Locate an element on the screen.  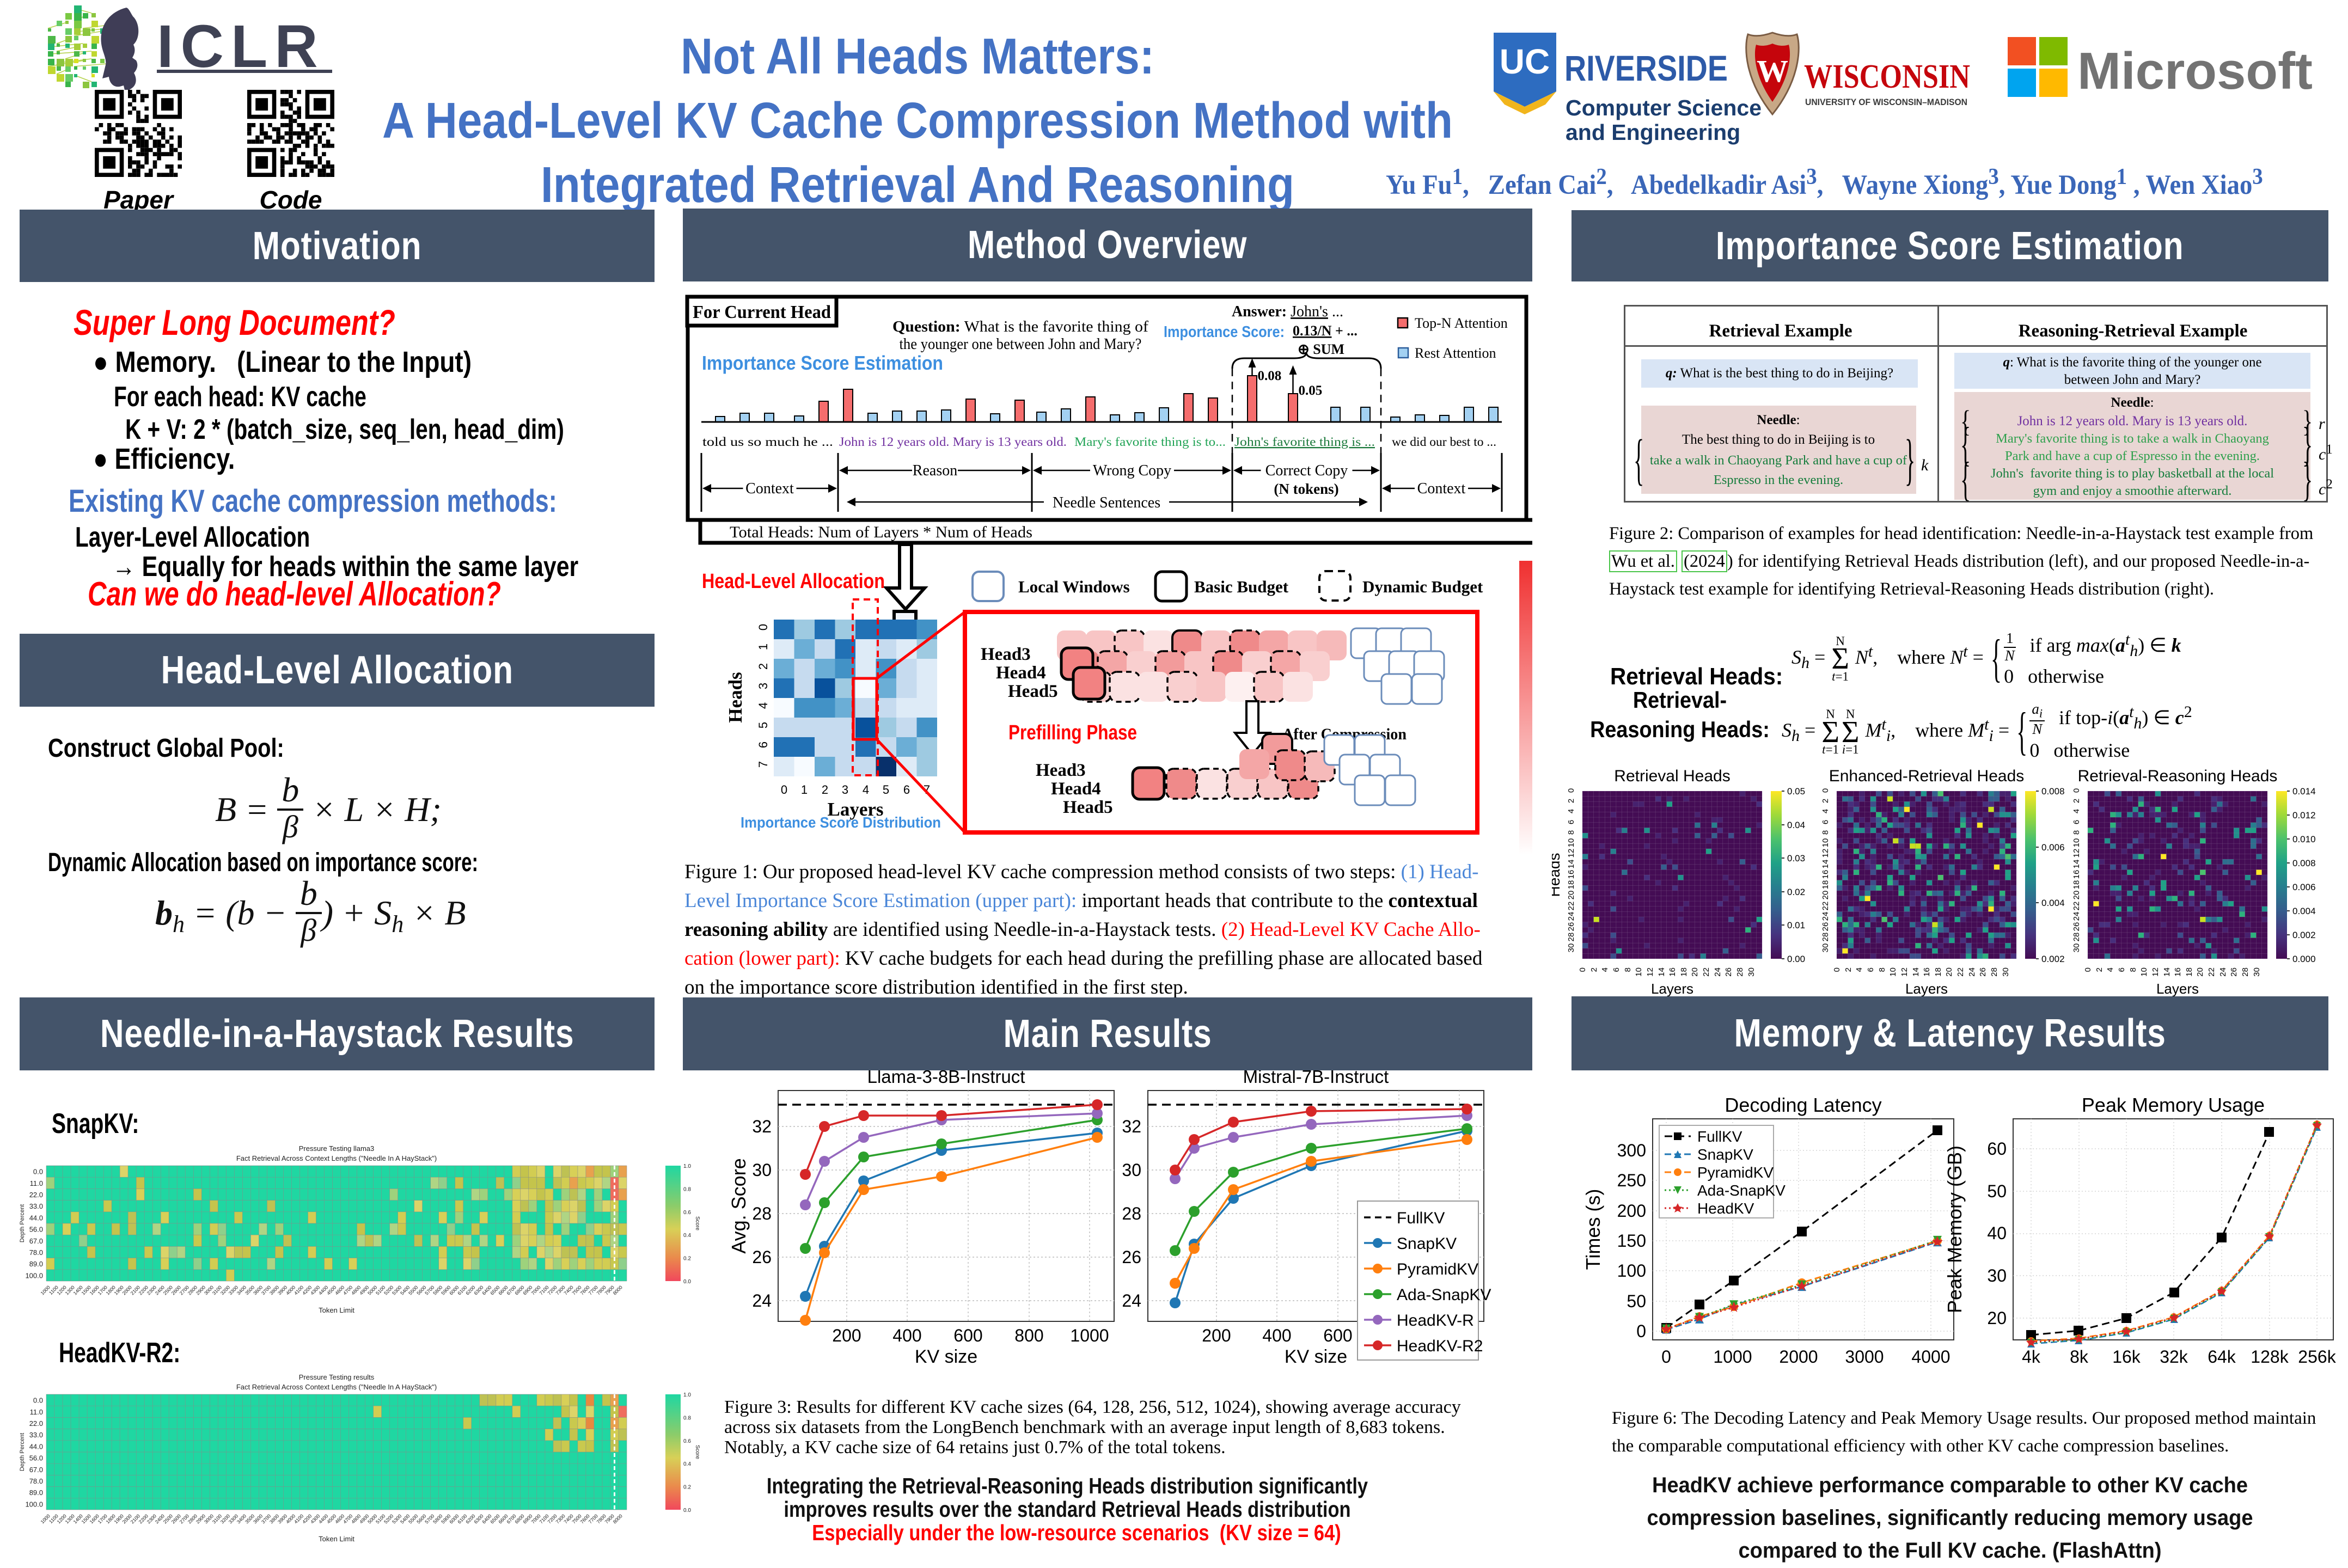
svg-text: 0.2 is located at coordinates (687, 1259).